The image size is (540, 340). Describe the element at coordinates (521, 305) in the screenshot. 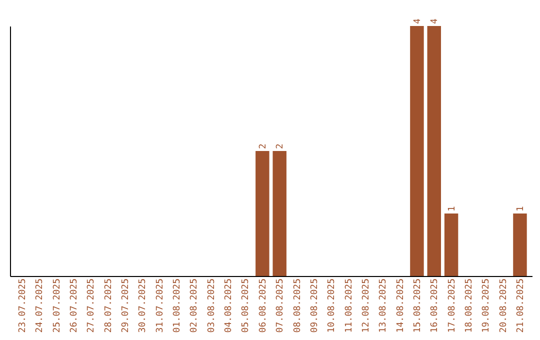

I see `x-tick-label: 21.08.2025` at that location.